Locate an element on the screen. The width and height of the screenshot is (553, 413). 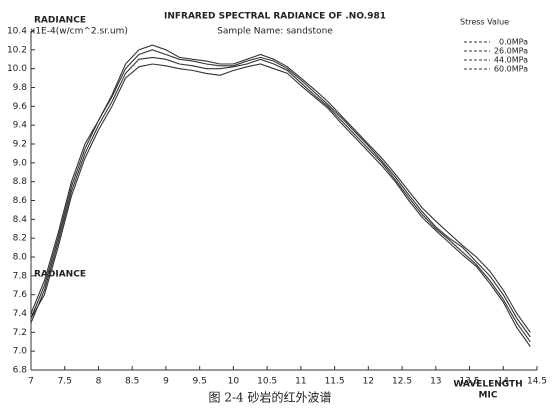
legend-title: Stress Value is located at coordinates (484, 22).